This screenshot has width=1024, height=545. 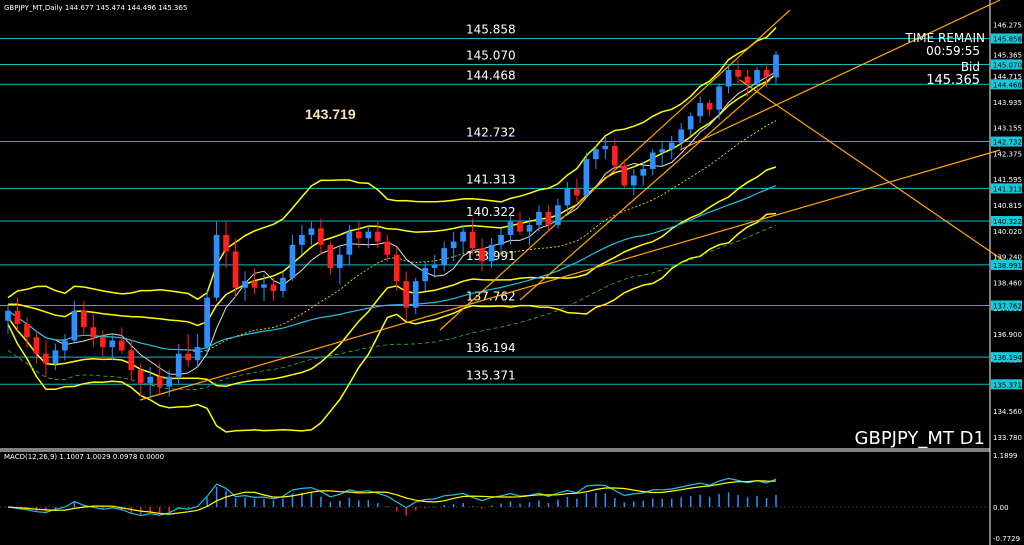 What do you see at coordinates (1007, 85) in the screenshot?
I see `level-axis-label: 144.468` at bounding box center [1007, 85].